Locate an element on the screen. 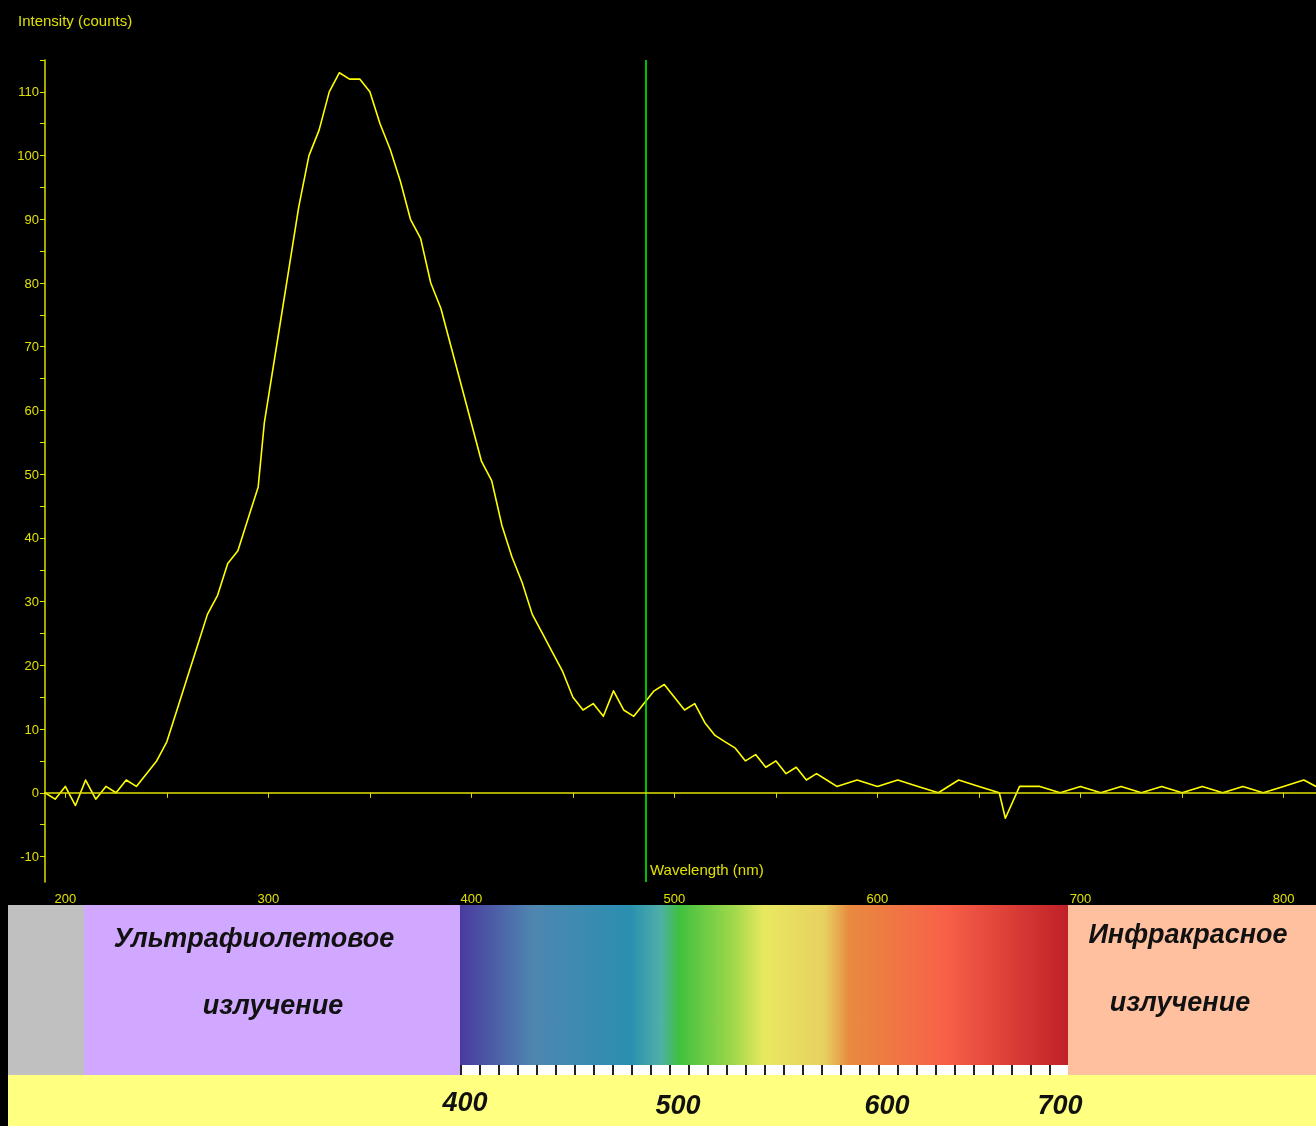 This screenshot has width=1316, height=1126. y-tick-label: 40 is located at coordinates (31, 538).